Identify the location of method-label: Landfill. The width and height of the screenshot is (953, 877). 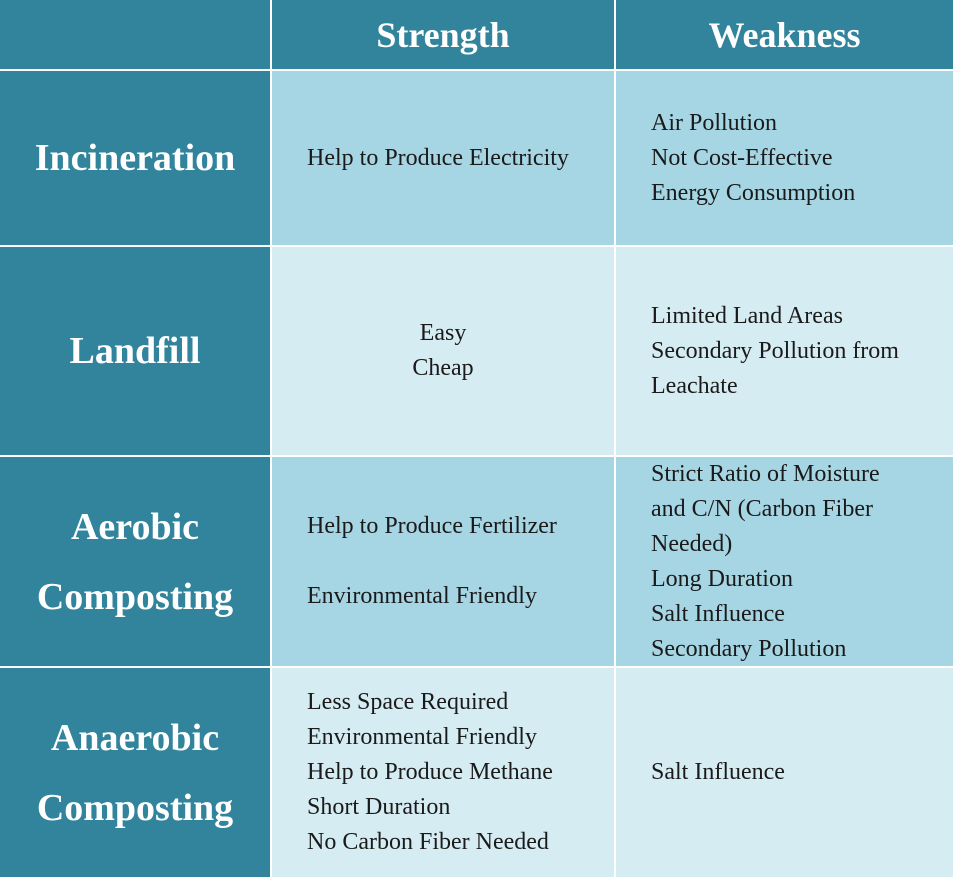
(135, 351).